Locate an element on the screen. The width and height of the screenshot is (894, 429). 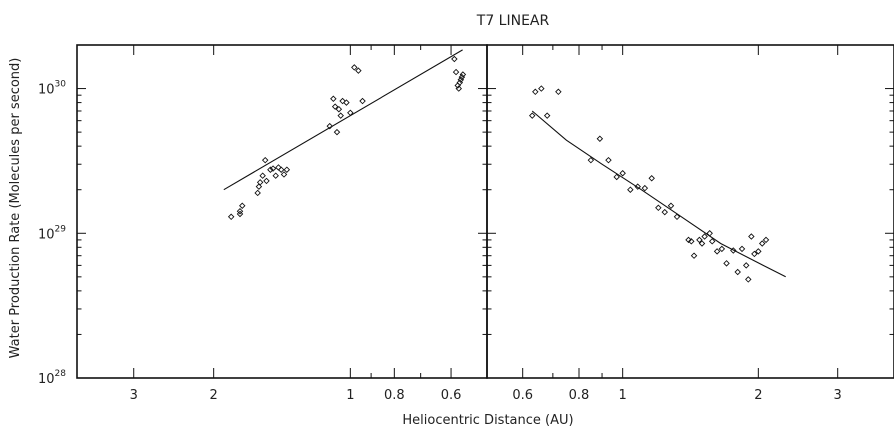
y-tick-label: 1030 is located at coordinates (52, 89).